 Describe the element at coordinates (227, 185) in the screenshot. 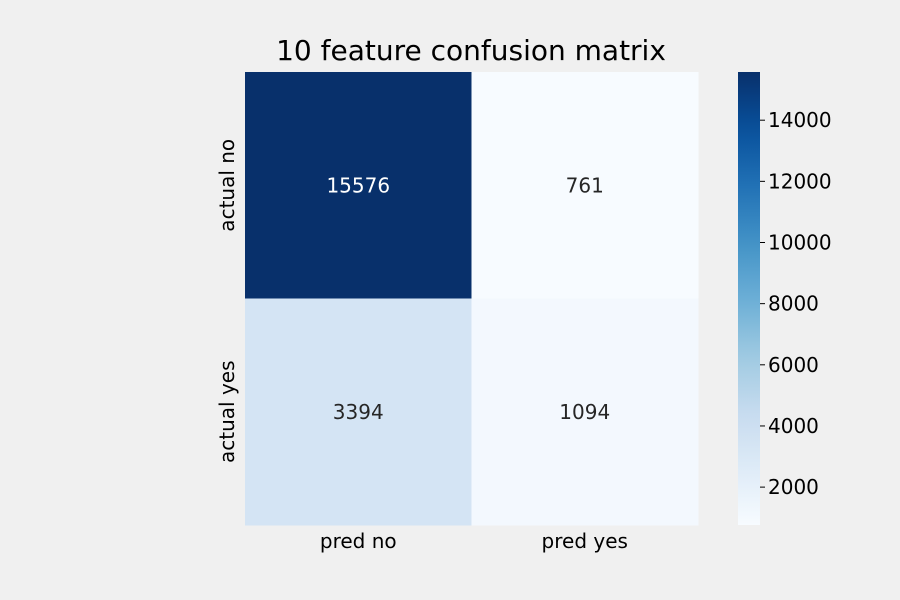

I see `y-tick-label-0: actual no` at that location.